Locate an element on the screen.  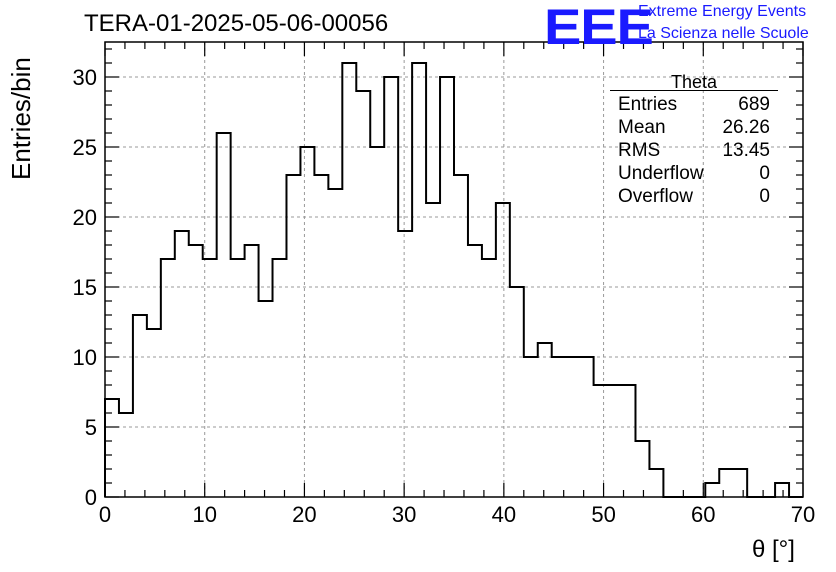
logo-line-1: Extreme Energy Events is located at coordinates (722, 11).